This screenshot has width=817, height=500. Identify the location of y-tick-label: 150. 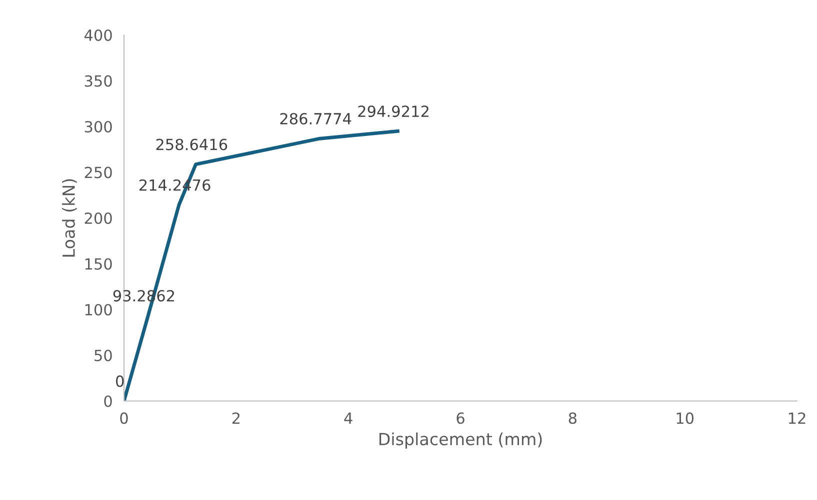
(98, 264).